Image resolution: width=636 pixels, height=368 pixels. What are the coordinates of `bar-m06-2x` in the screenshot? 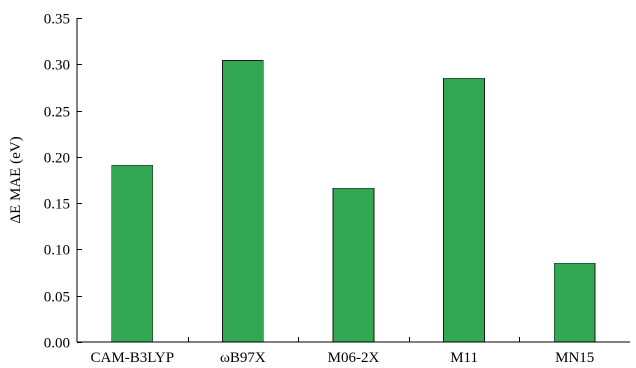 It's located at (353, 265).